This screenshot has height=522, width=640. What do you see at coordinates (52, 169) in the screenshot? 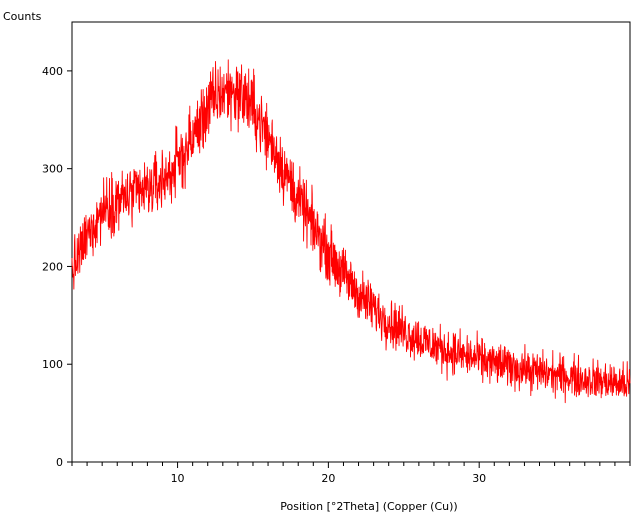
I see `y-tick-label: 300` at bounding box center [52, 169].